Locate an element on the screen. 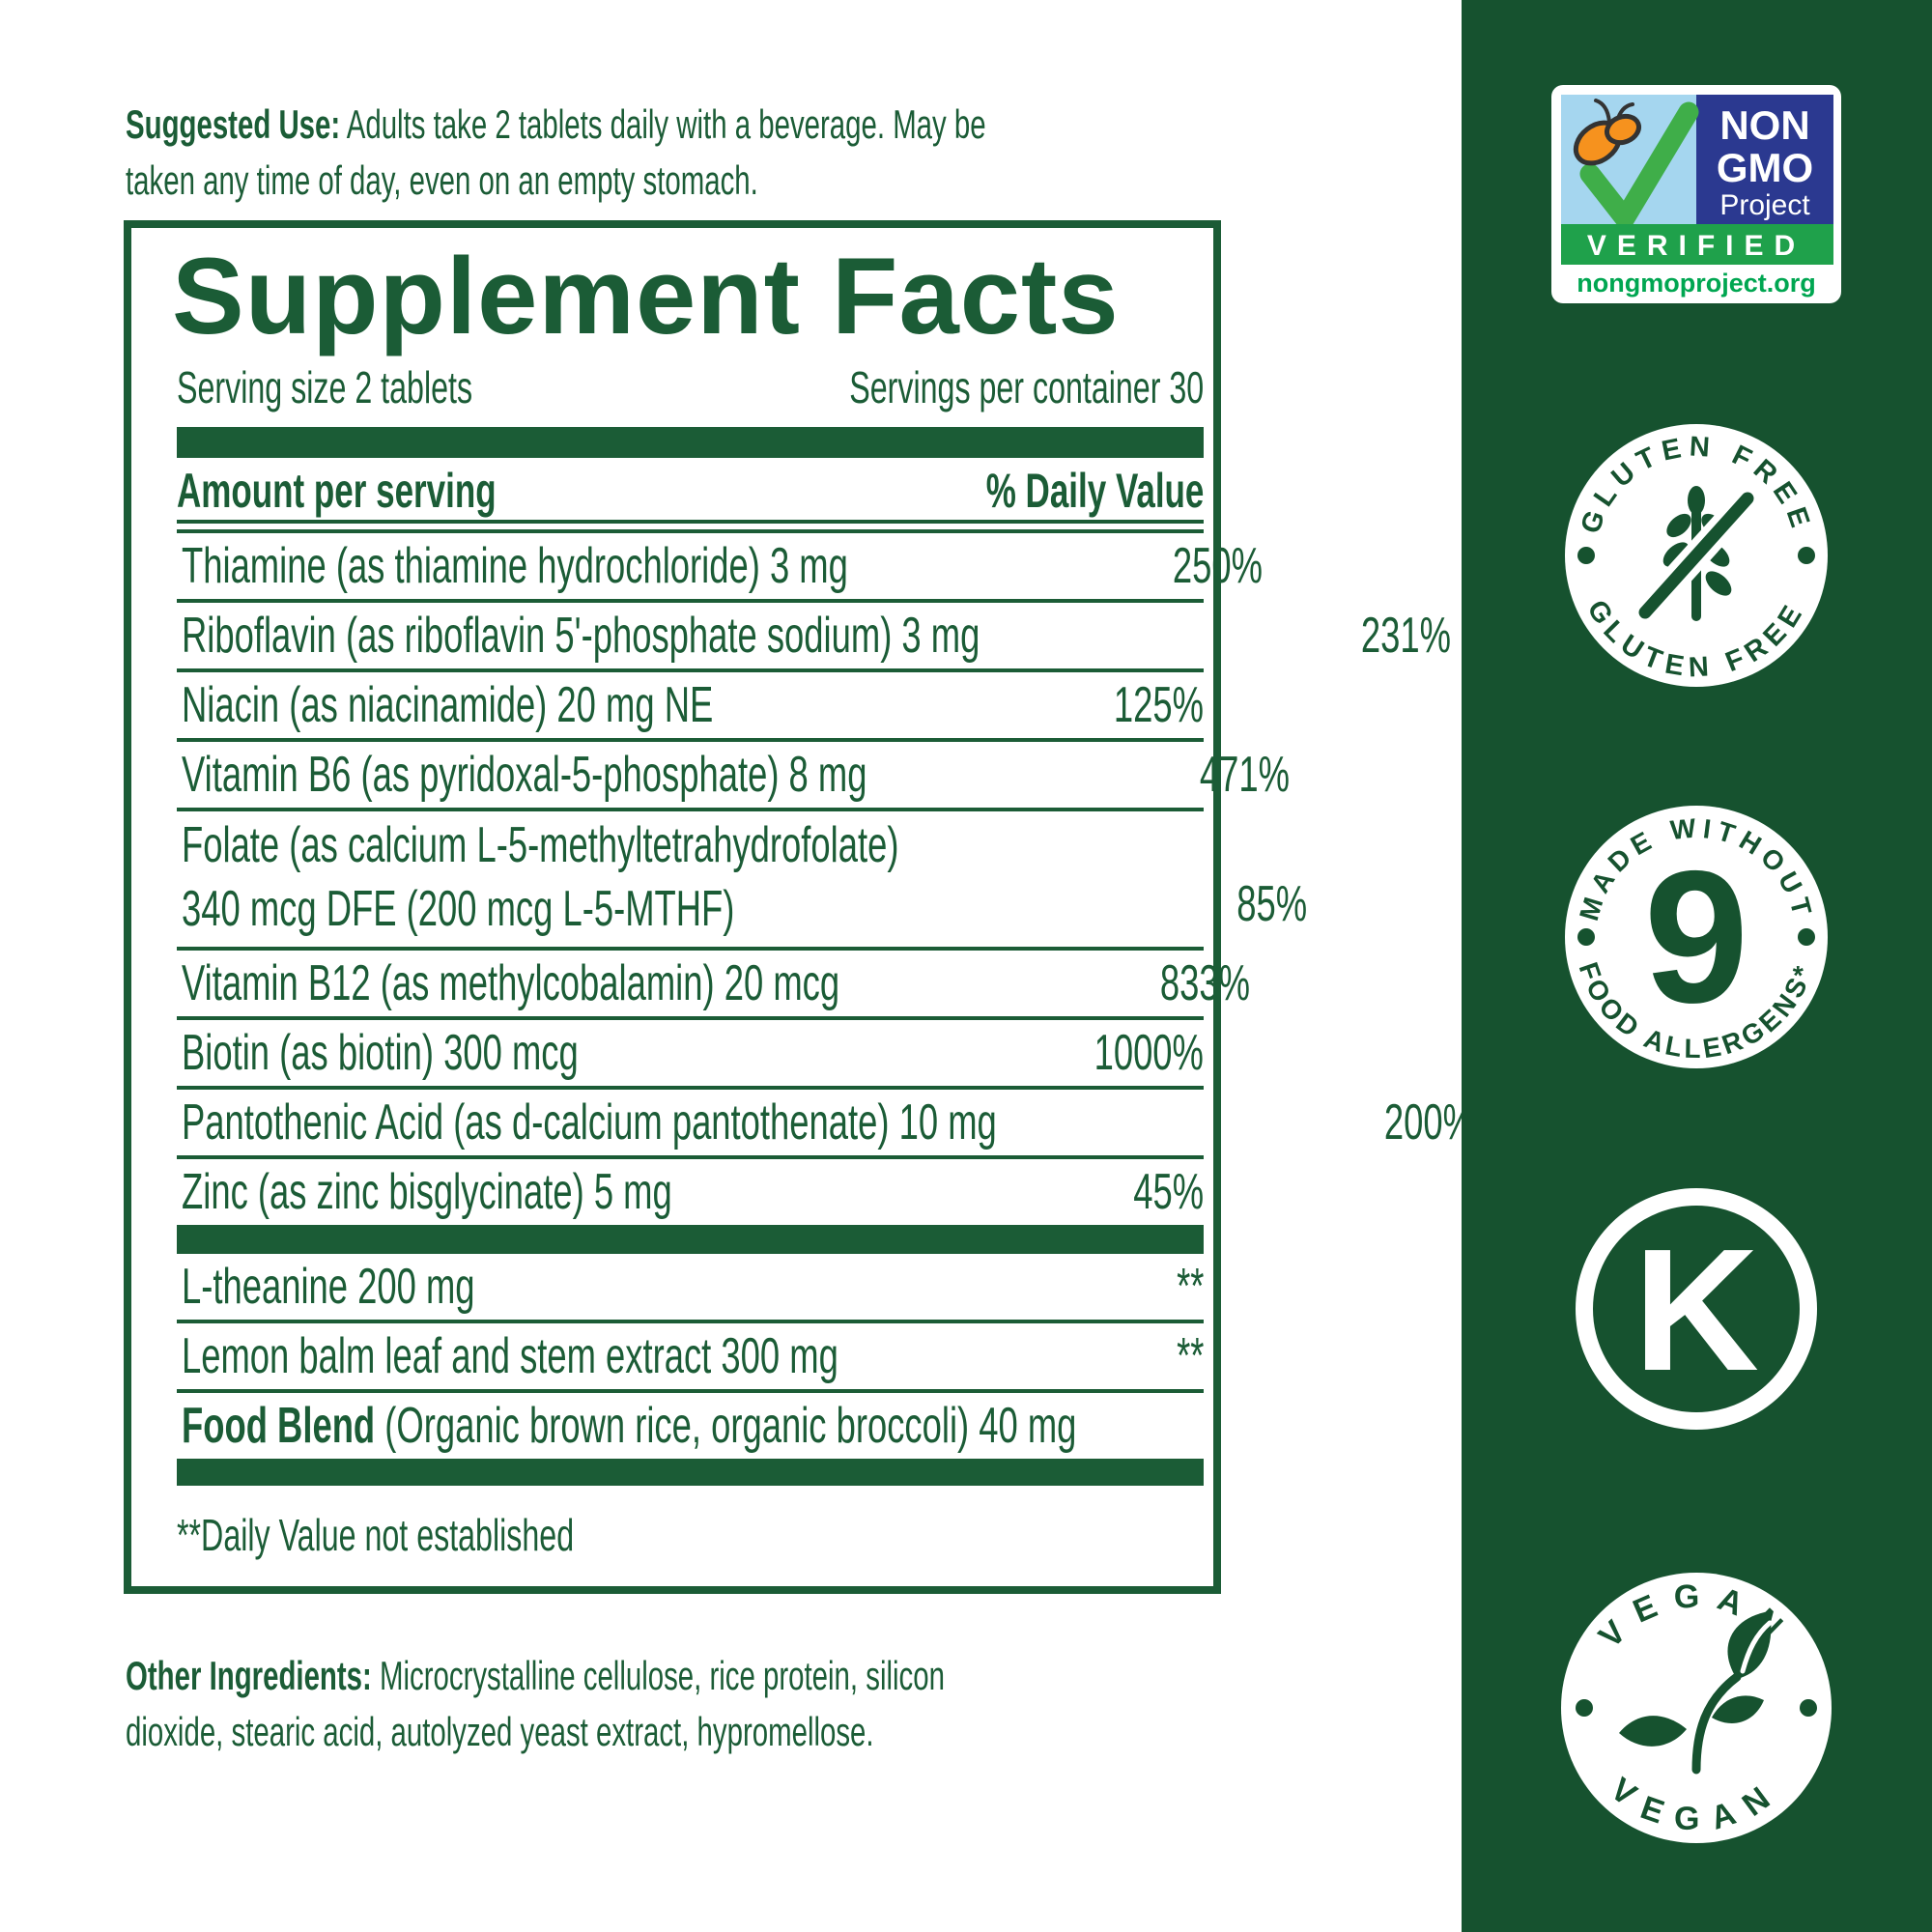 The width and height of the screenshot is (1932, 1932). verified-band is located at coordinates (1697, 244).